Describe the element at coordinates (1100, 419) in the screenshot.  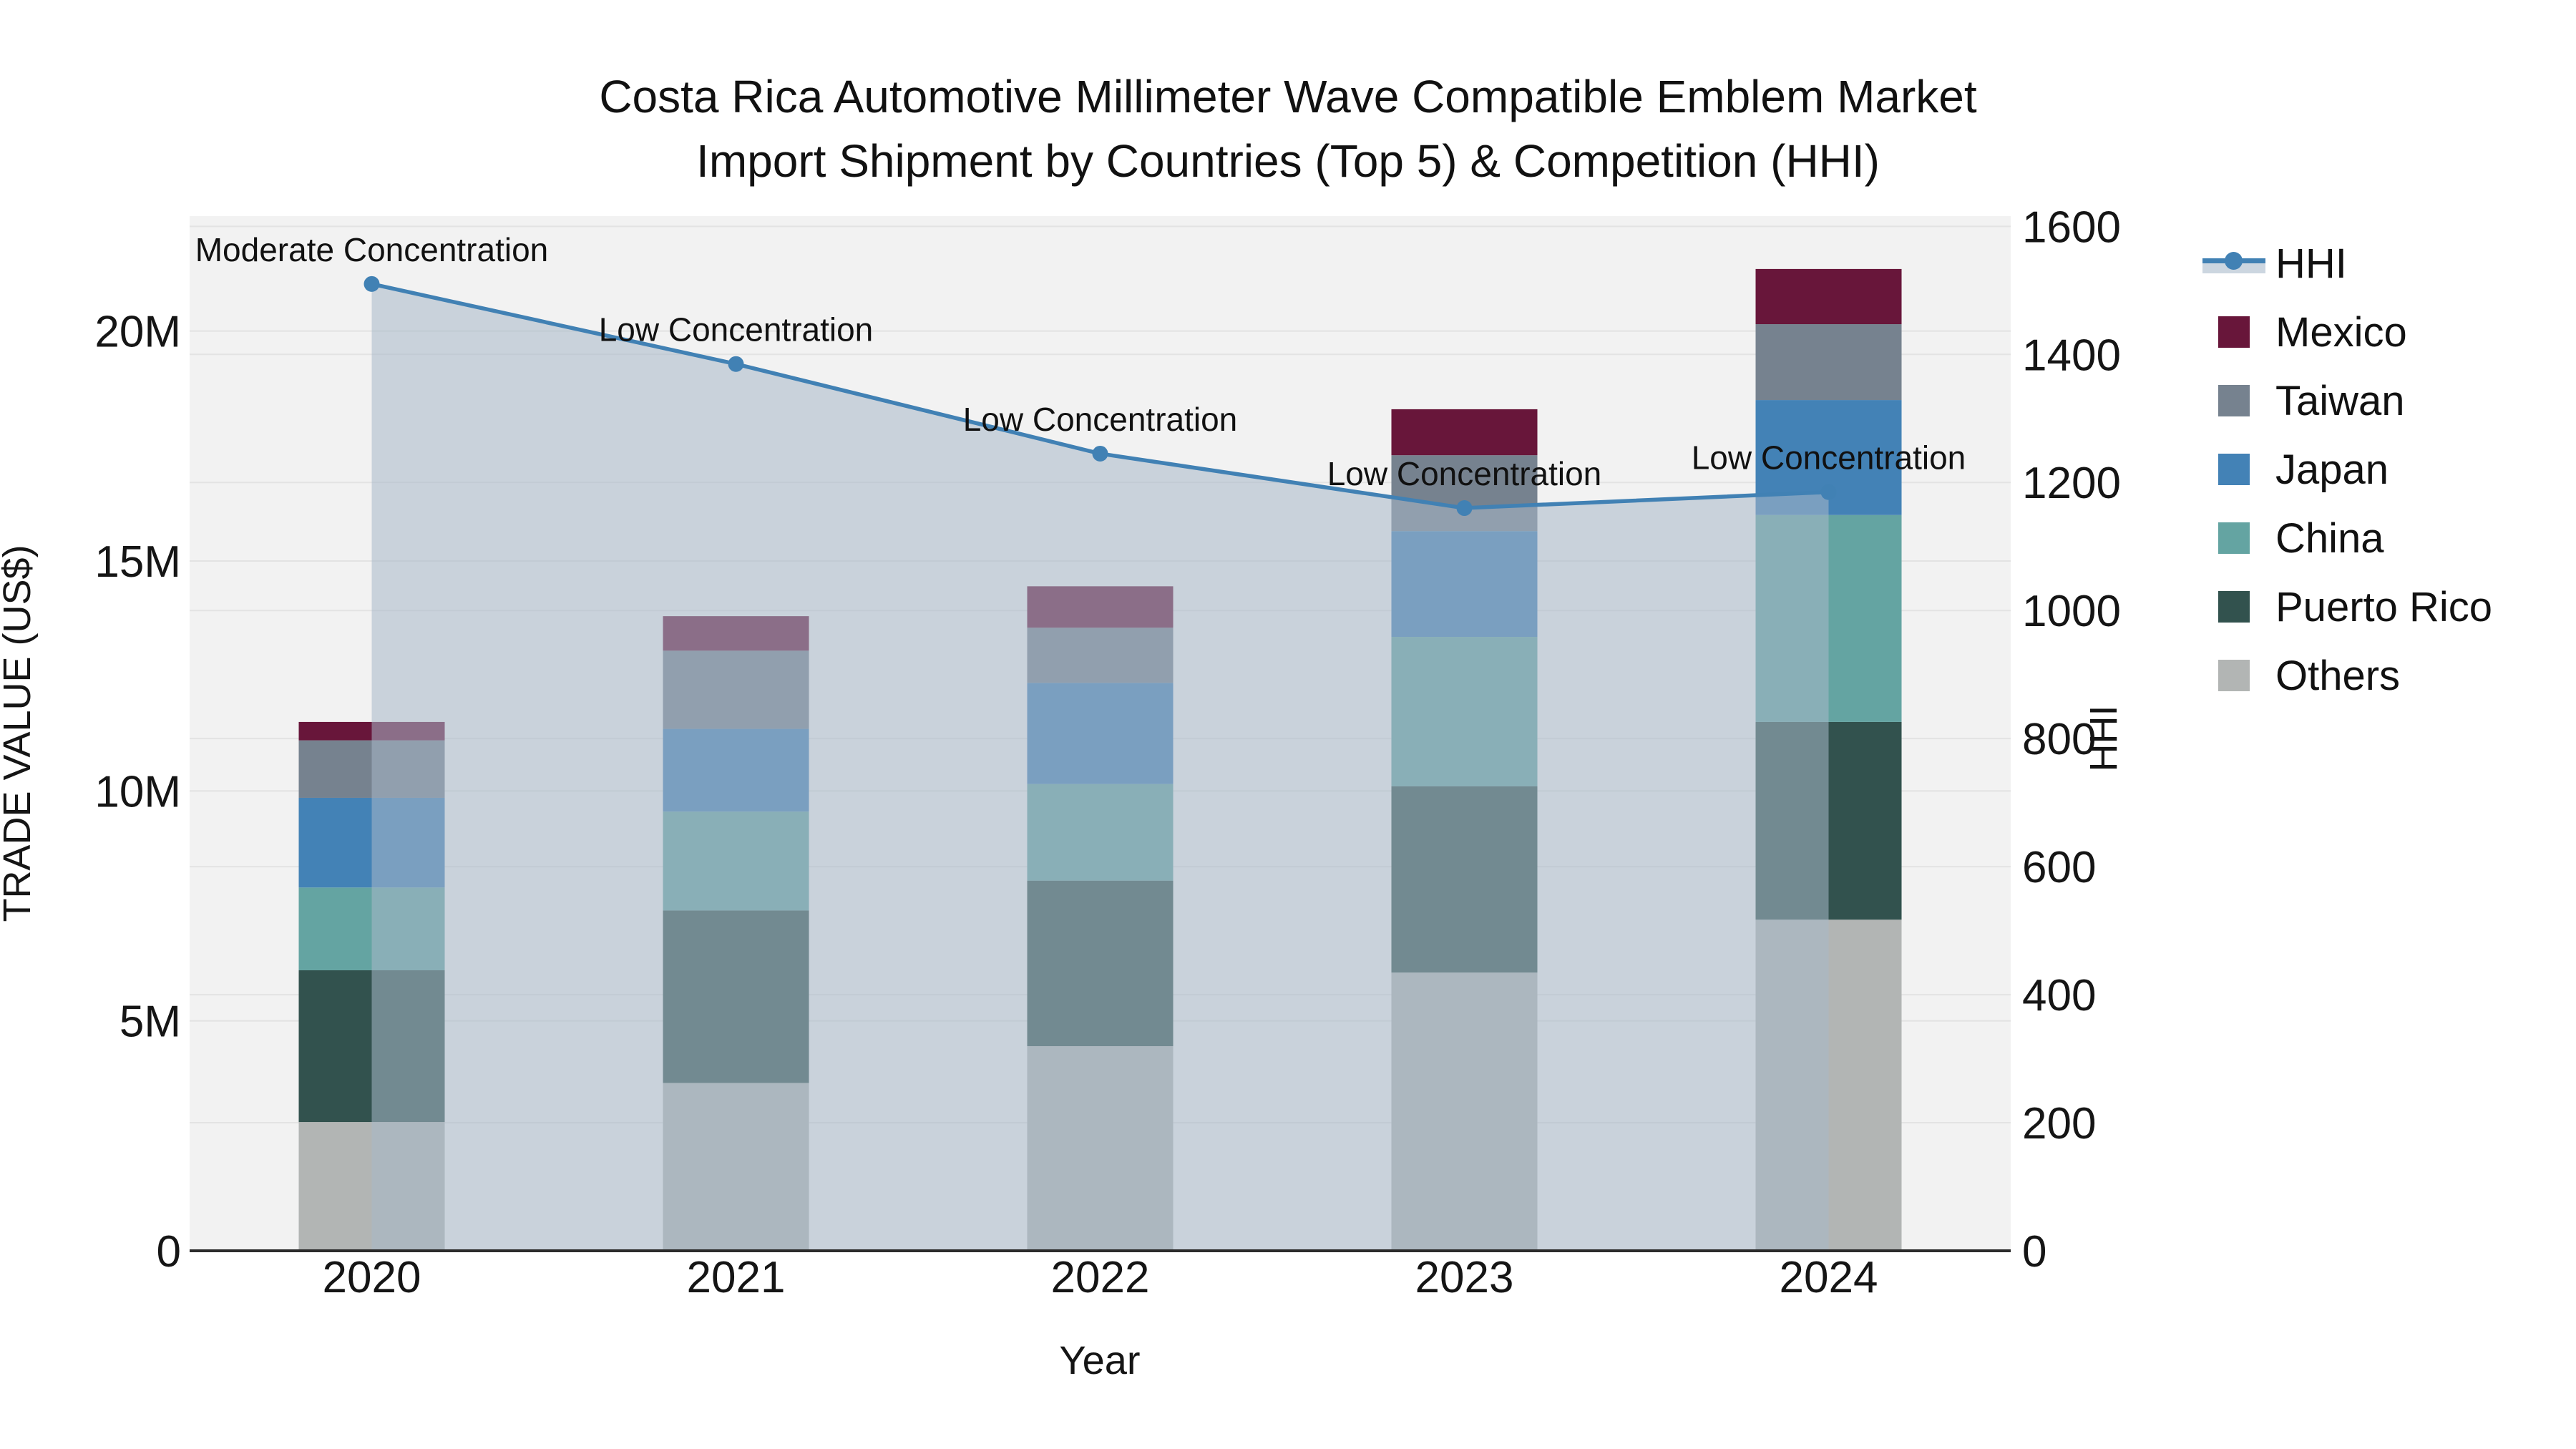
I see `annotation-2022: Low Concentration` at that location.